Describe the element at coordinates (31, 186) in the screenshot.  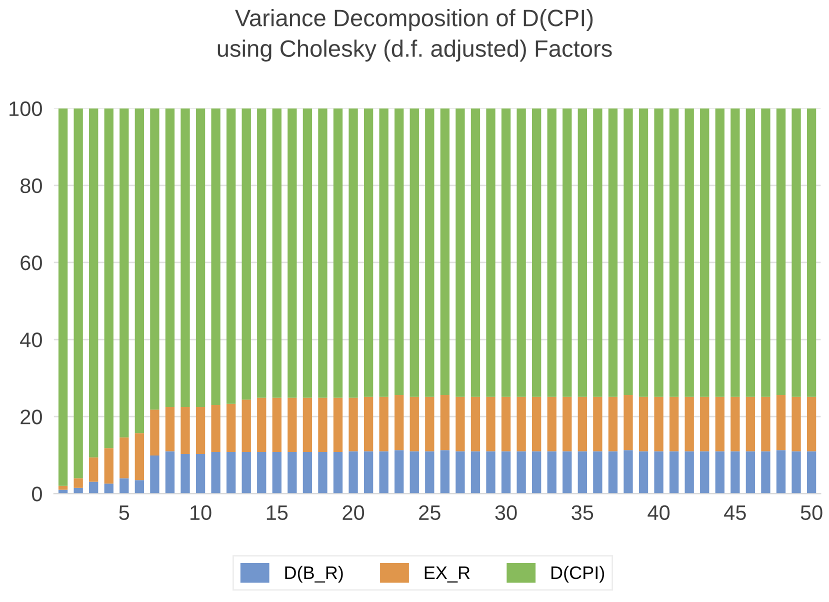
I see `y-tick-label: 80` at that location.